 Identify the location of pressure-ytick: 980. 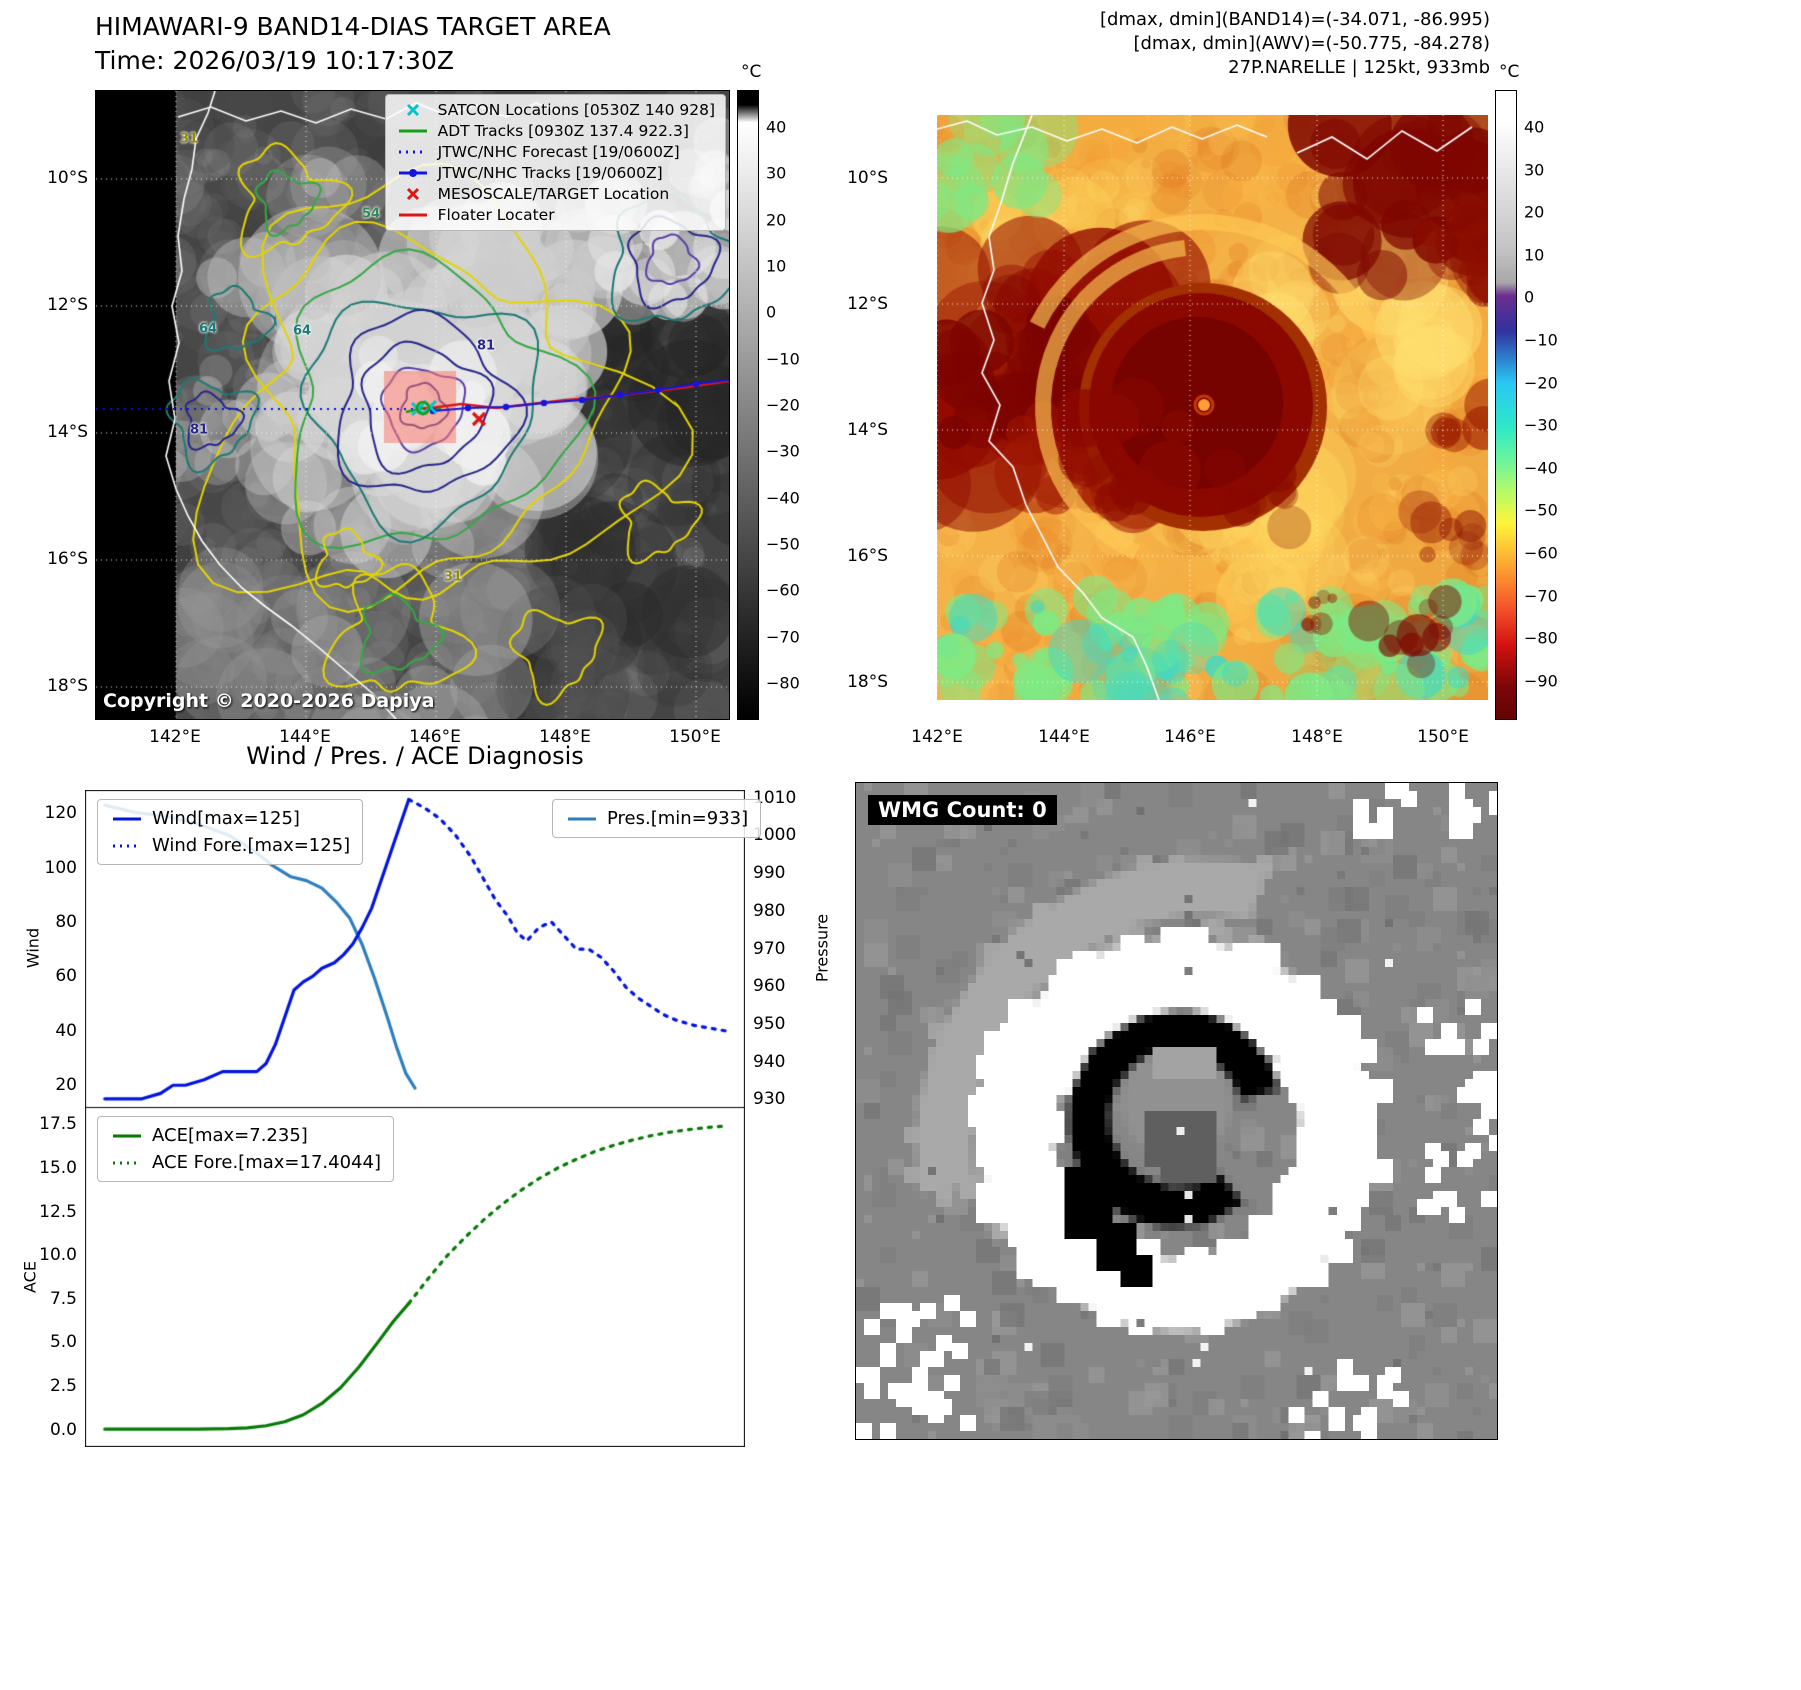
(769, 910).